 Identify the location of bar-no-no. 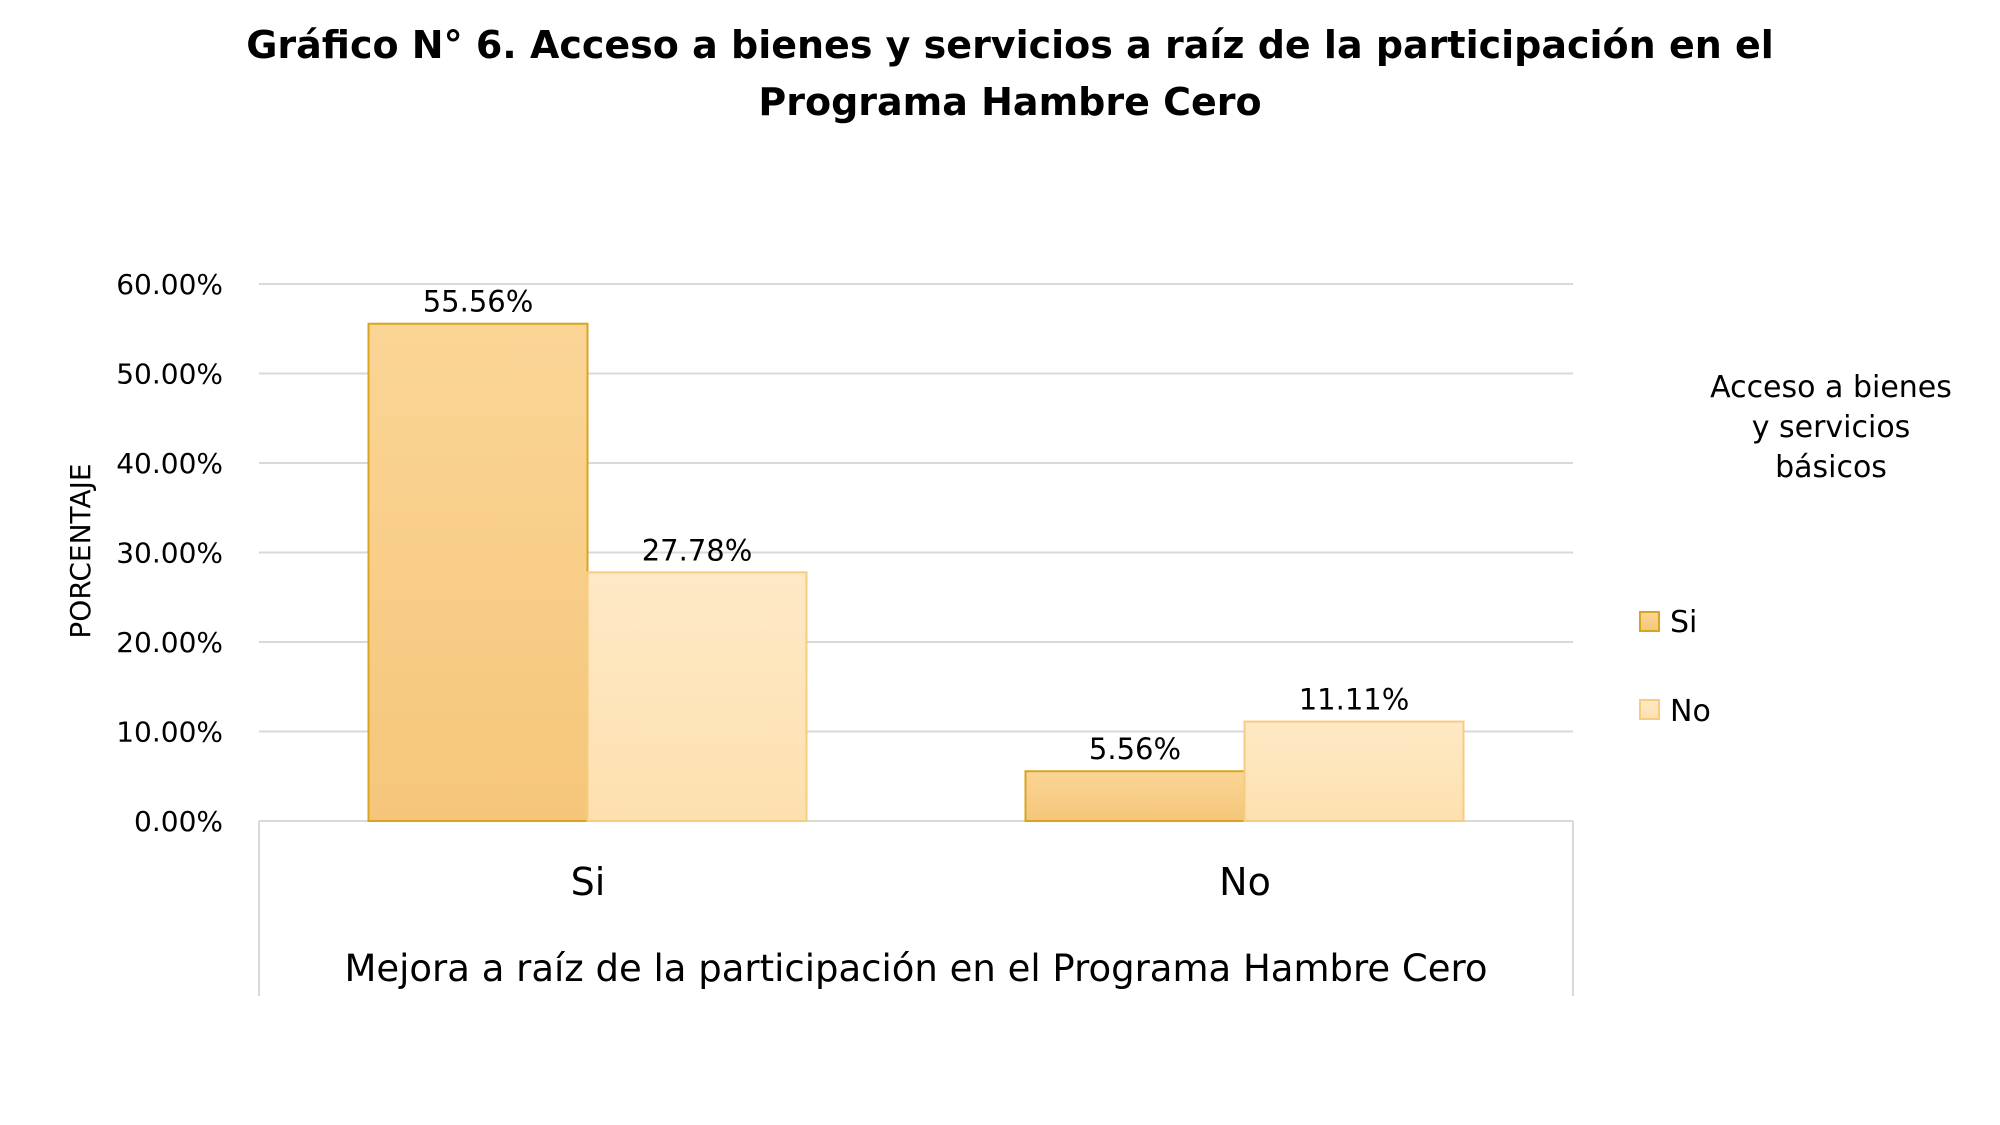
(1354, 771).